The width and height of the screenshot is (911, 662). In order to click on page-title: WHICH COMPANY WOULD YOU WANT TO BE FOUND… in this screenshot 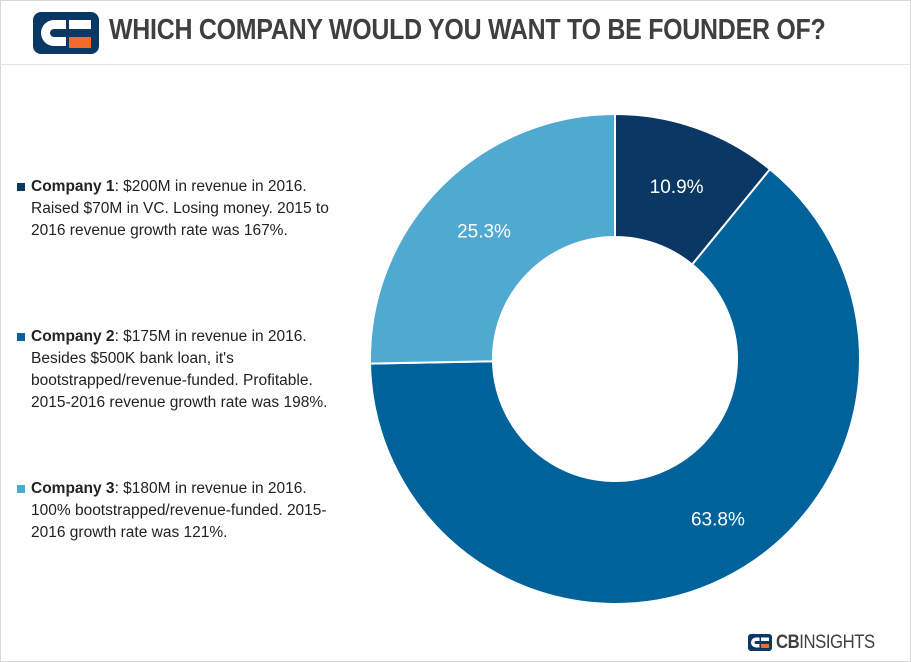, I will do `click(467, 30)`.